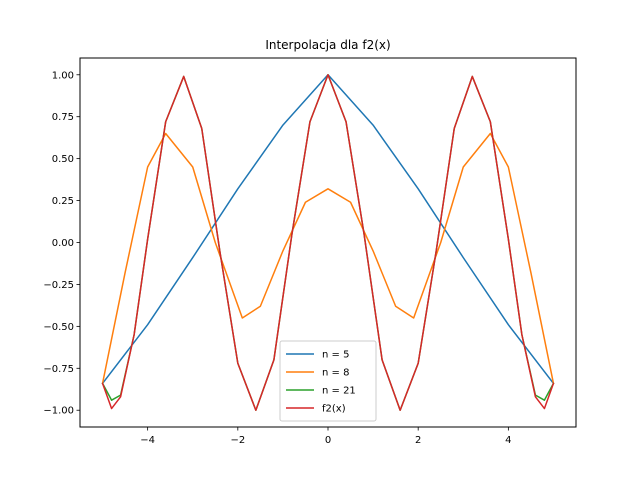  Describe the element at coordinates (335, 373) in the screenshot. I see `legend-label-2: n = 8` at that location.